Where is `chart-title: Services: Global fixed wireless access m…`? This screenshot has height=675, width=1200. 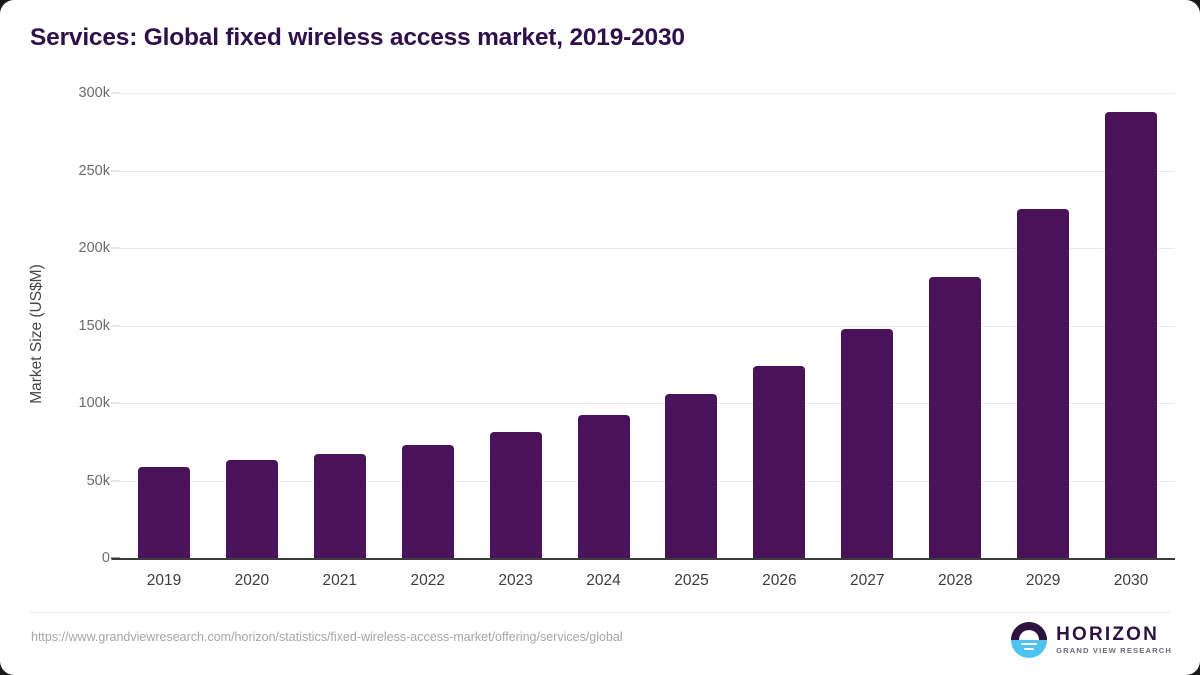
chart-title: Services: Global fixed wireless access m… is located at coordinates (357, 37).